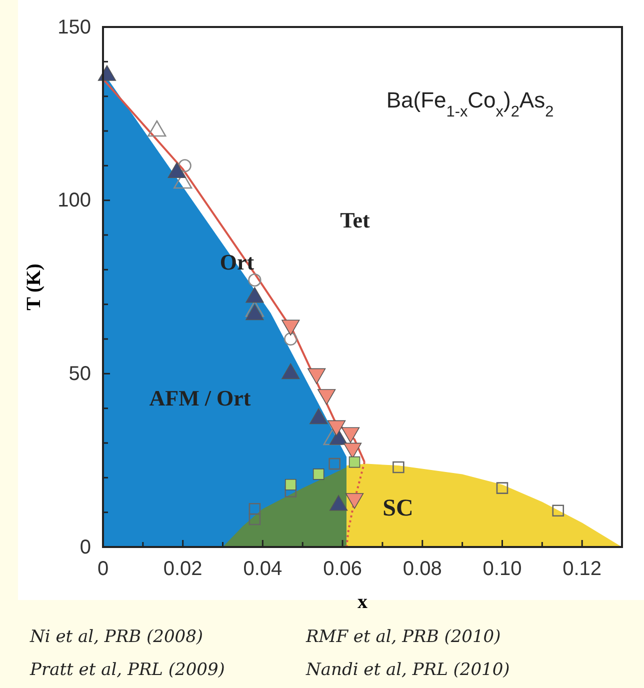 The width and height of the screenshot is (644, 688). Describe the element at coordinates (502, 569) in the screenshot. I see `x-tick-label: 0.10` at that location.